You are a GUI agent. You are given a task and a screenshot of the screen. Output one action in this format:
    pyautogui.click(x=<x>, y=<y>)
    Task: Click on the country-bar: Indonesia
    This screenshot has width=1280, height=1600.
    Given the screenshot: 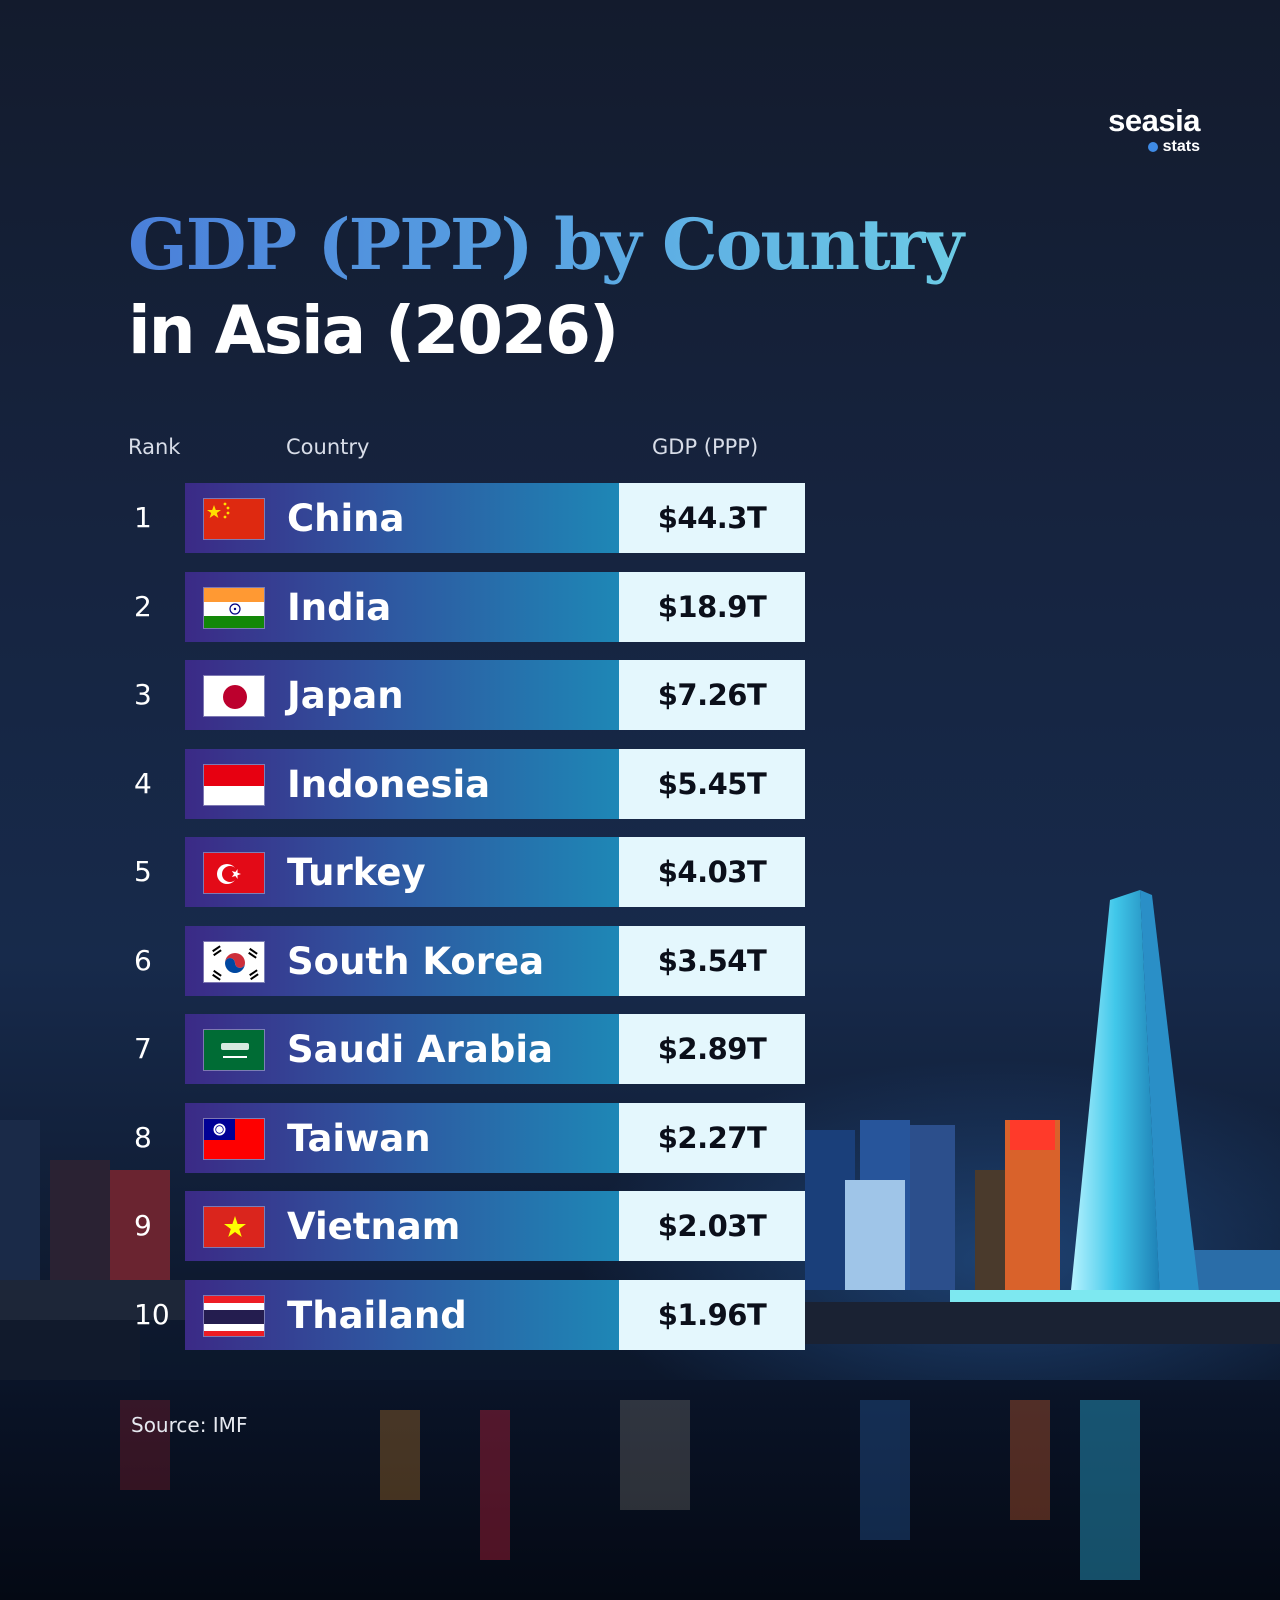 What is the action you would take?
    pyautogui.click(x=402, y=784)
    